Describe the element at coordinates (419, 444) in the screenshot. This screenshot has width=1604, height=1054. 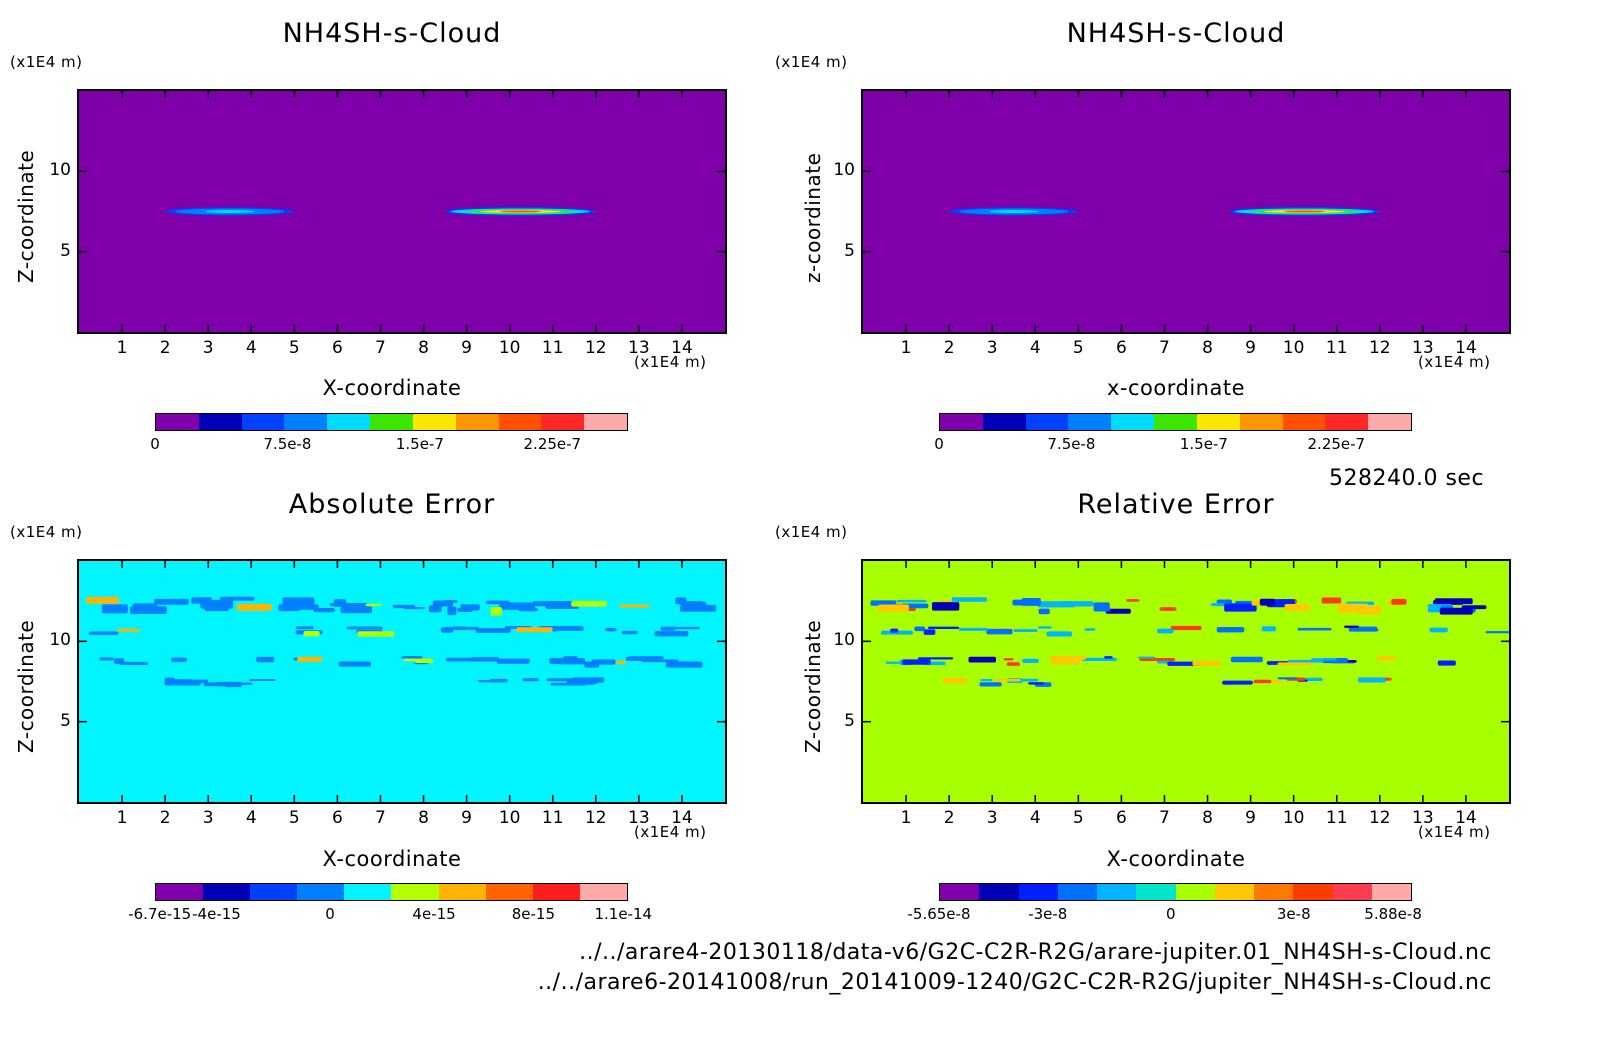
I see `colorbar-tick-label: 1.5e-7` at that location.